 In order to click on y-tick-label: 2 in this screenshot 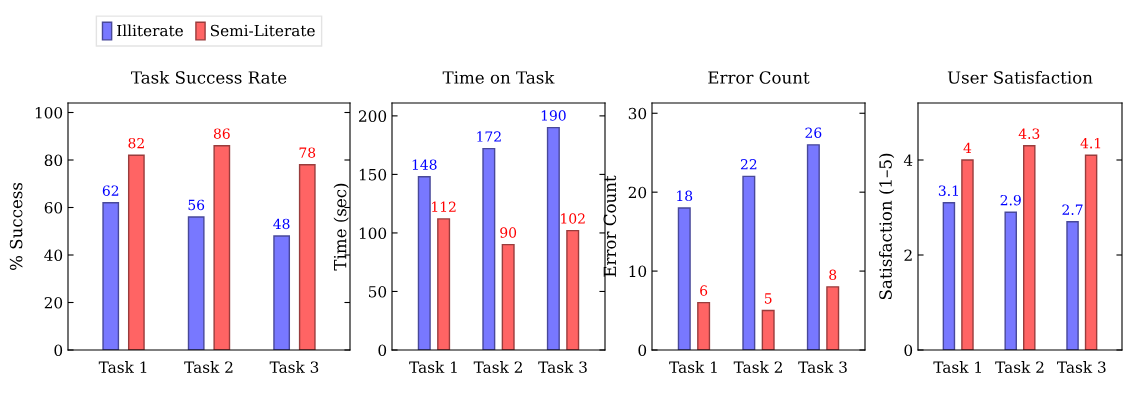, I will do `click(908, 255)`.